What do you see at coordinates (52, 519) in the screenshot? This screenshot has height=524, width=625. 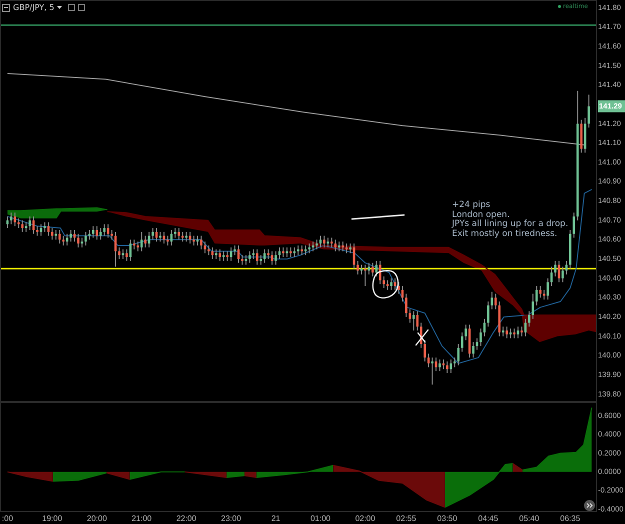 I see `x-tick-label: 19:00` at bounding box center [52, 519].